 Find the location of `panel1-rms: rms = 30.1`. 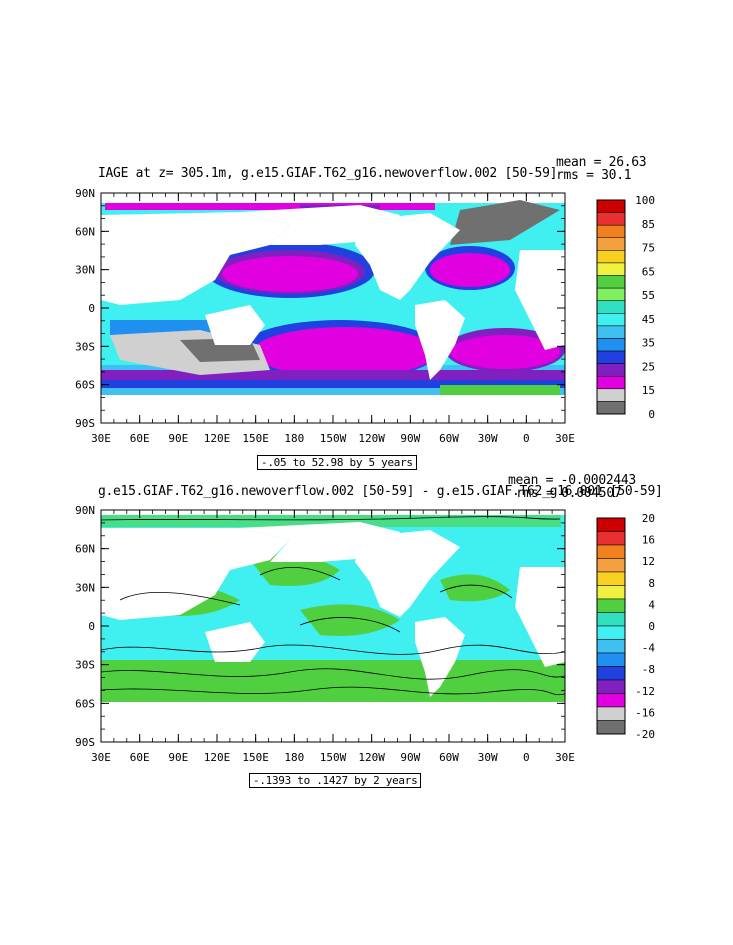

panel1-rms: rms = 30.1 is located at coordinates (594, 175).